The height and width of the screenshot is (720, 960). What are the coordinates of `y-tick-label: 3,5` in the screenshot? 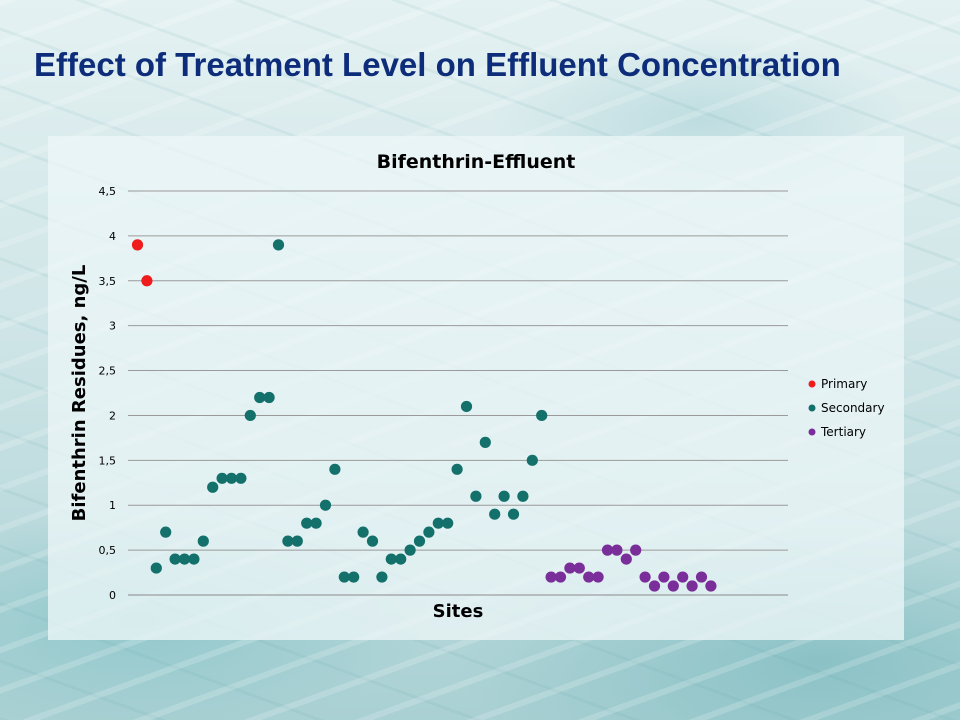 It's located at (108, 281).